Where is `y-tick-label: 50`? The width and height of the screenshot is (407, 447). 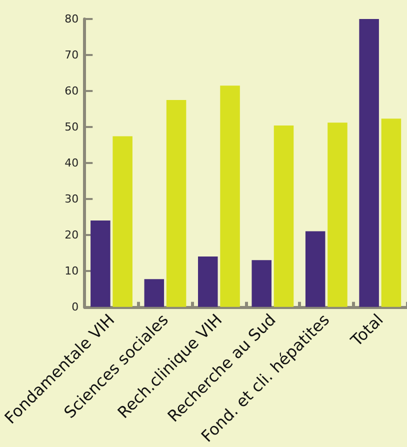
y-tick-label: 50 is located at coordinates (71, 127).